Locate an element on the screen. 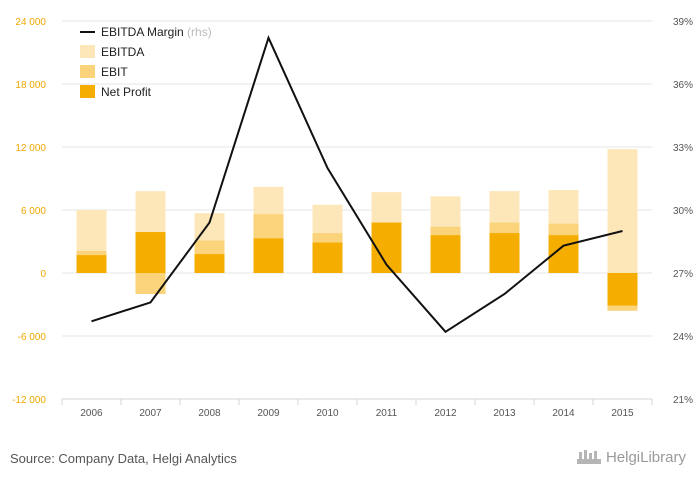  legend-label: EBITDA is located at coordinates (122, 52).